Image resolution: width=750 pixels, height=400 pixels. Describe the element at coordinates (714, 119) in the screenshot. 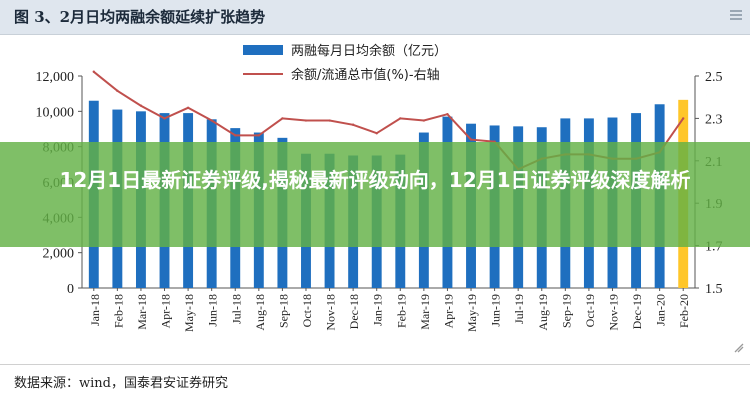

I see `y-tick-label-right: 2.3` at that location.